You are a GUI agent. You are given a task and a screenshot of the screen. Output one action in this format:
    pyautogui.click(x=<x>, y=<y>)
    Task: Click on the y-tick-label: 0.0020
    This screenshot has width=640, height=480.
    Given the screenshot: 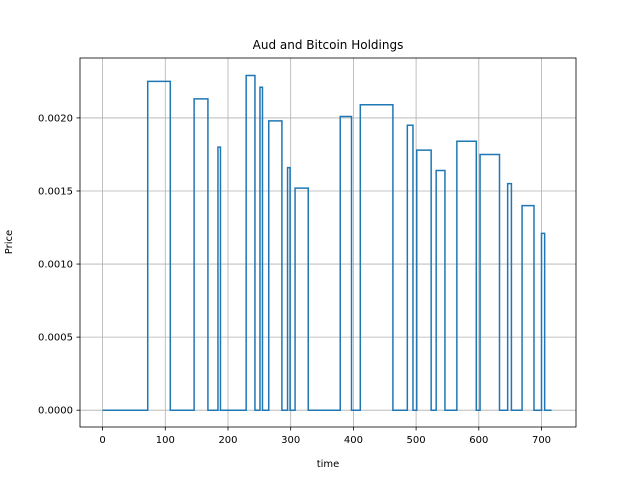 What is the action you would take?
    pyautogui.click(x=55, y=118)
    